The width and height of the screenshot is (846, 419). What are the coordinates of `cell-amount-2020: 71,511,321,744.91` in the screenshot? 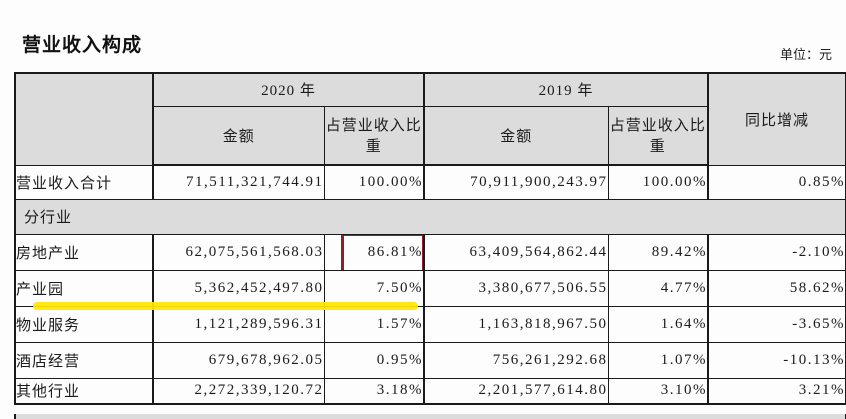 It's located at (238, 182).